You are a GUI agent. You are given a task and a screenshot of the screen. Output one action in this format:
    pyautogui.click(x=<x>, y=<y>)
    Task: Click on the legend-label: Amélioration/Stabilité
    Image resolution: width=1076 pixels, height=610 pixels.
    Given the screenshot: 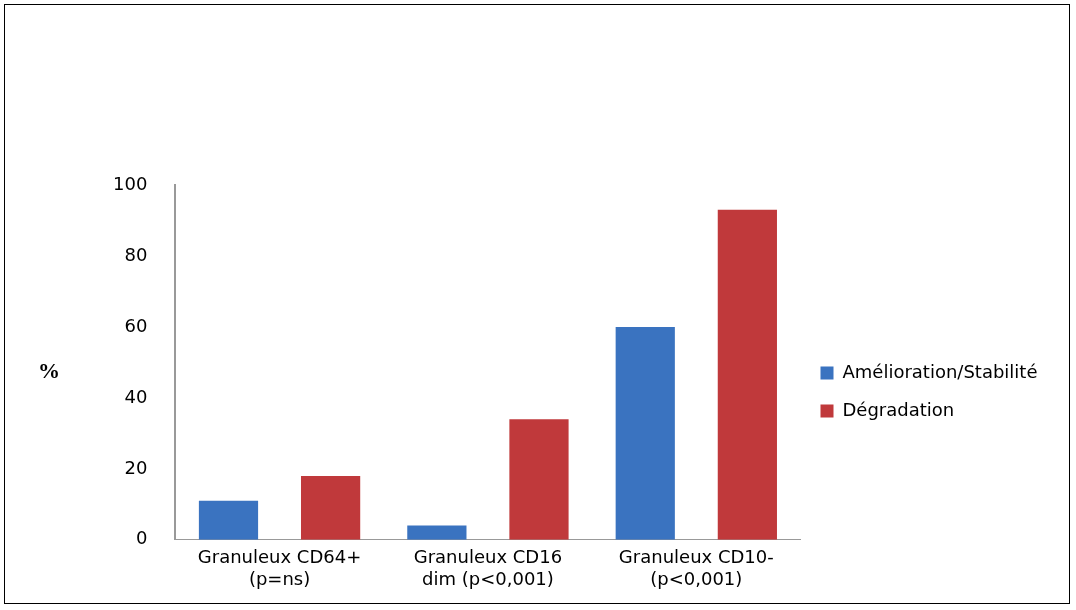 What is the action you would take?
    pyautogui.click(x=940, y=371)
    